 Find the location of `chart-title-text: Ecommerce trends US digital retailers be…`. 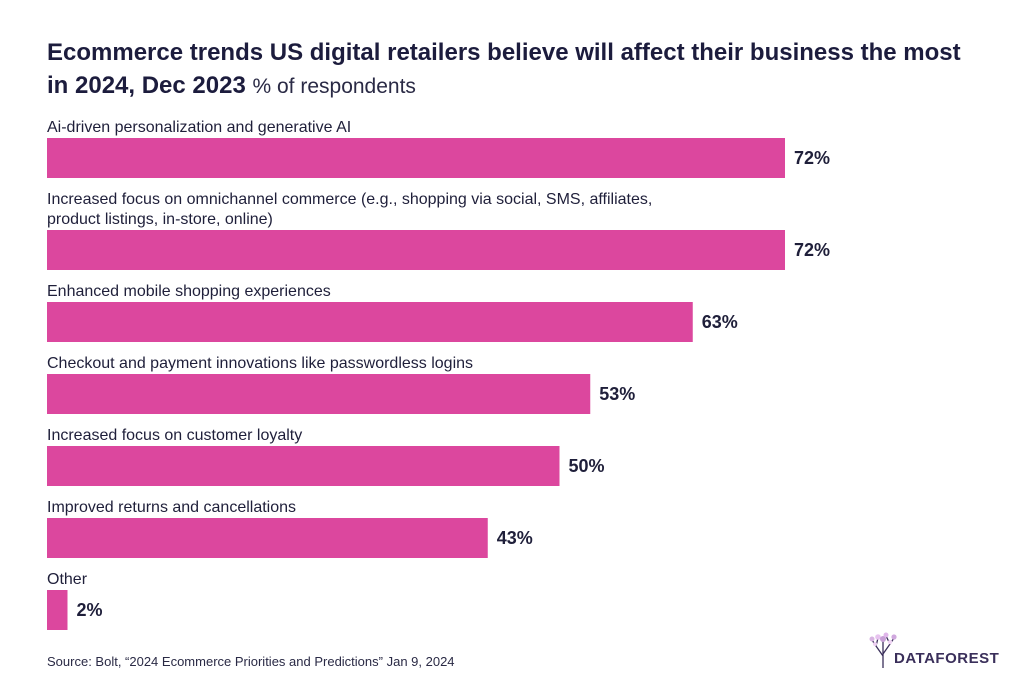

chart-title-text: Ecommerce trends US digital retailers be… is located at coordinates (504, 69).